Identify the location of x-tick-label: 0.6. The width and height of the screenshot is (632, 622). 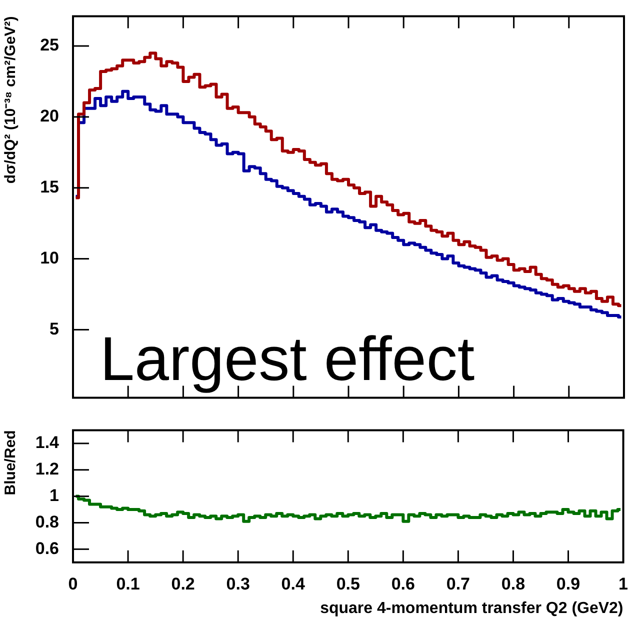
(403, 584).